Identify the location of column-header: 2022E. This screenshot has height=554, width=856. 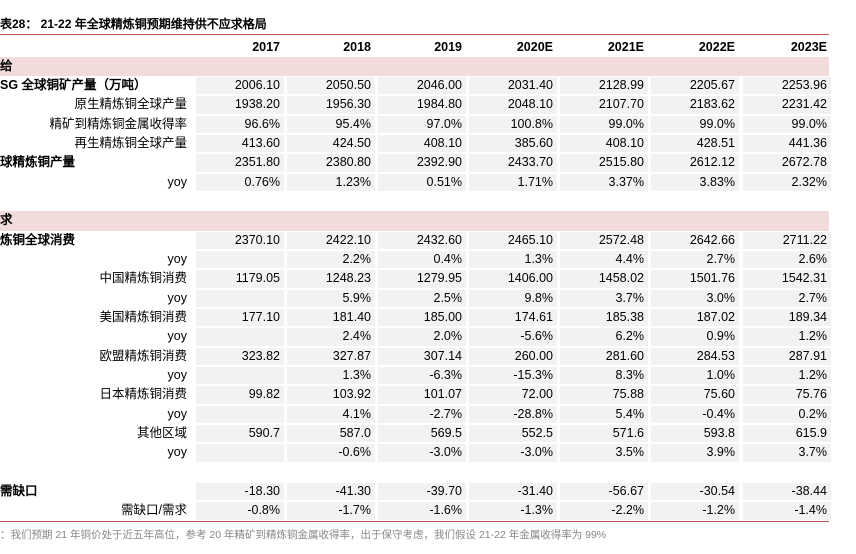
(716, 46).